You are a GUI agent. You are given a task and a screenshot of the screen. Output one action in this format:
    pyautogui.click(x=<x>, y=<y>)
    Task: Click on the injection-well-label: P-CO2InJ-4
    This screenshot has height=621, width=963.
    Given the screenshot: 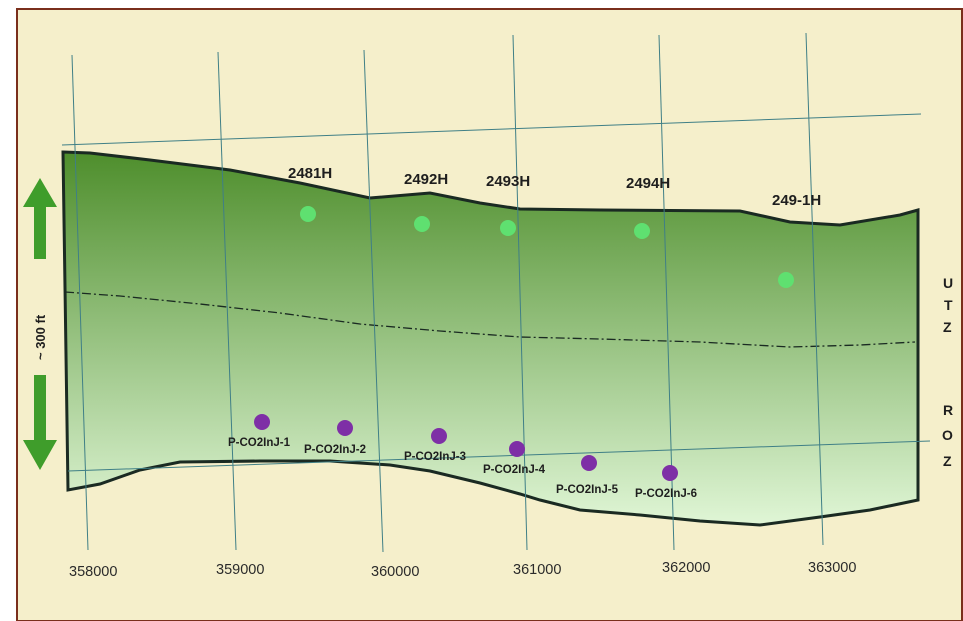 What is the action you would take?
    pyautogui.click(x=514, y=470)
    